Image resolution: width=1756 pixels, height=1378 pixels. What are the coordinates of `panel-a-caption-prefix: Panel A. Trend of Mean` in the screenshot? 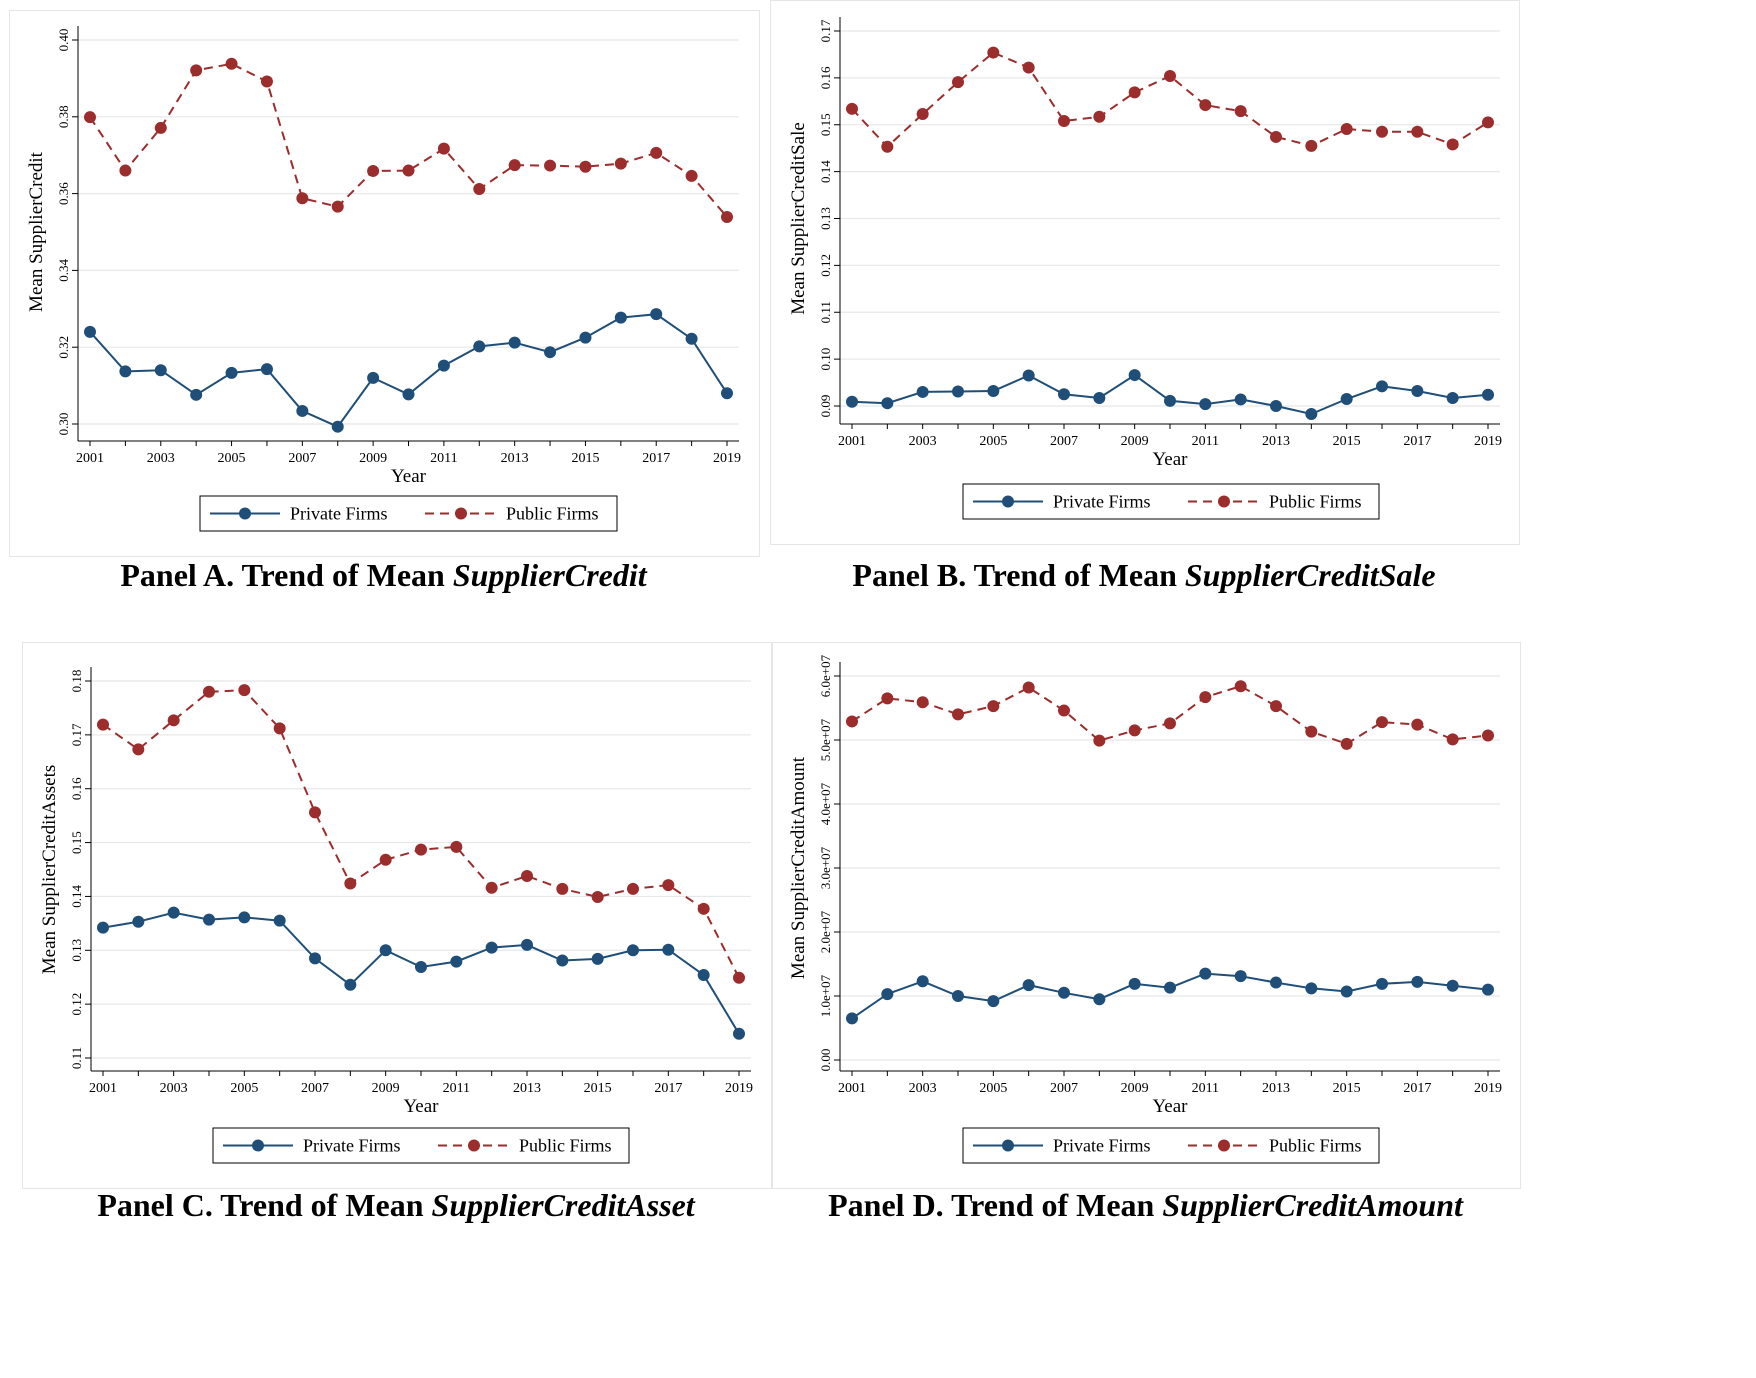 It's located at (286, 575).